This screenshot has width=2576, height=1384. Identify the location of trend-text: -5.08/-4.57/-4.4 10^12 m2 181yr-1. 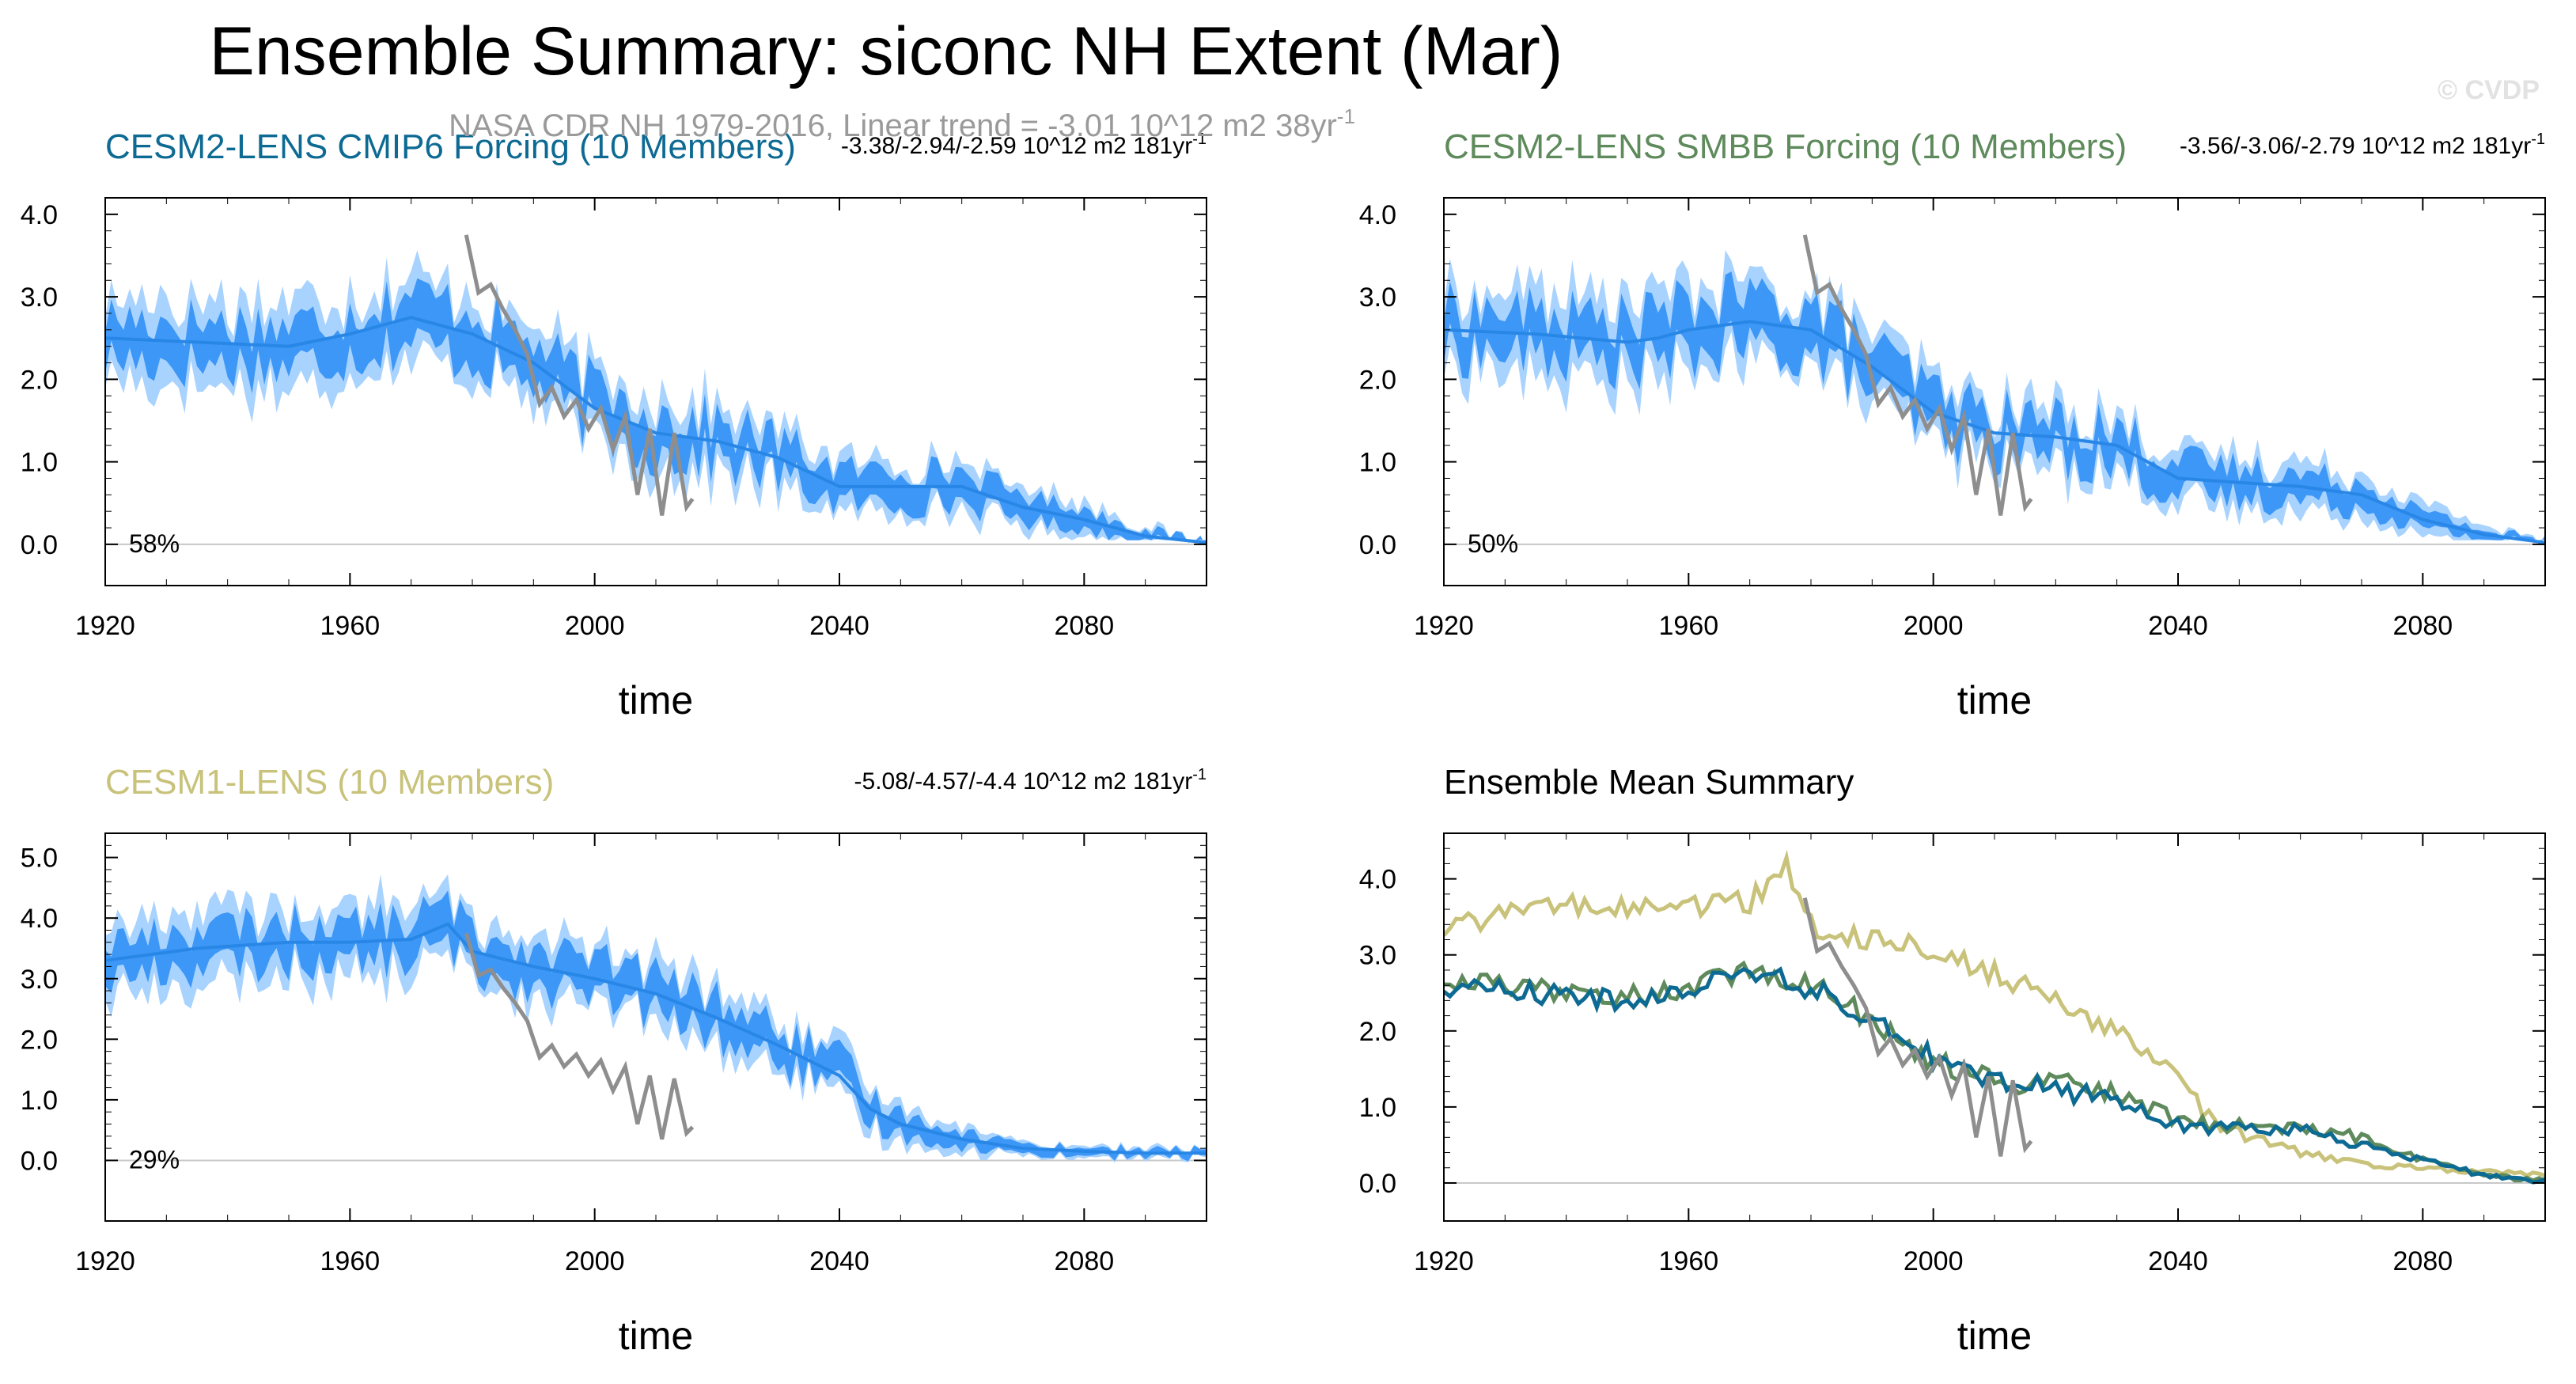
(1030, 780).